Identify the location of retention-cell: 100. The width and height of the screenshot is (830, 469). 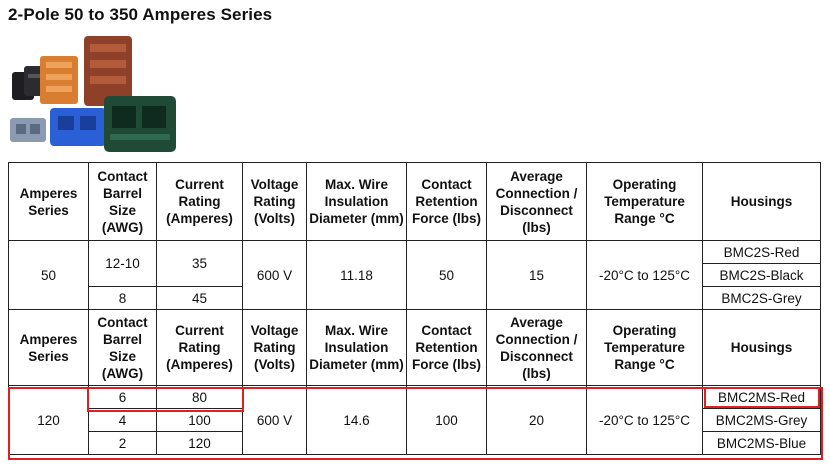
(446, 420).